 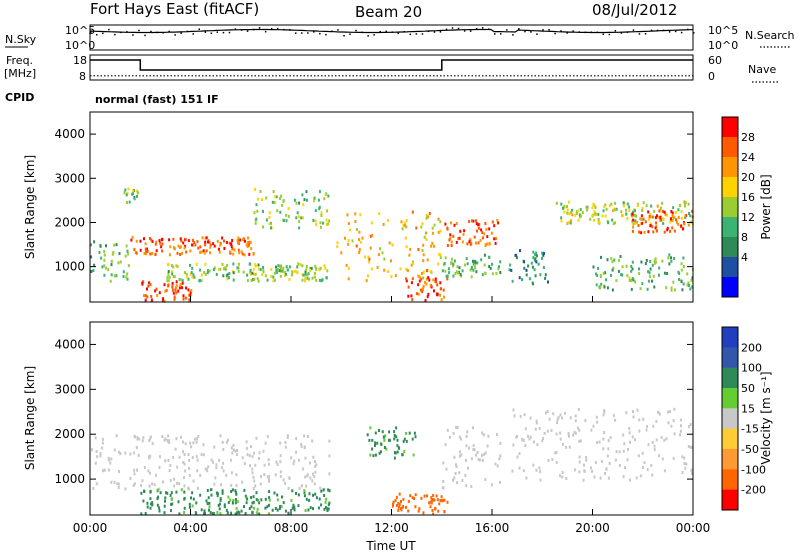 What do you see at coordinates (19, 97) in the screenshot?
I see `cpid-label: CPID` at bounding box center [19, 97].